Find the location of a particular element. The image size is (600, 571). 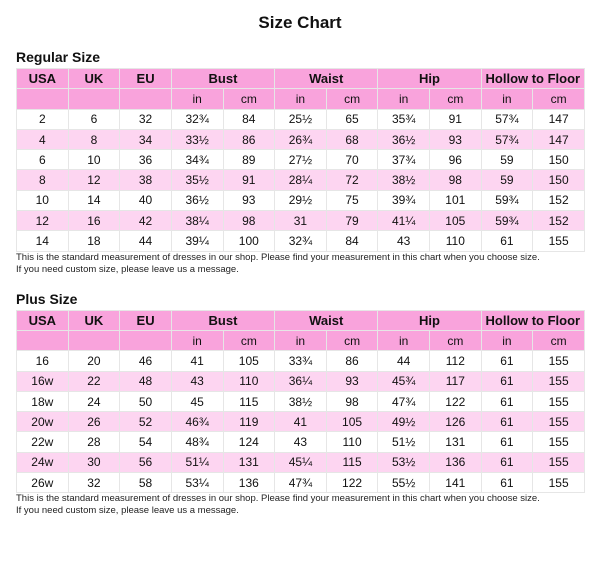

cell: 53¼ is located at coordinates (197, 483).